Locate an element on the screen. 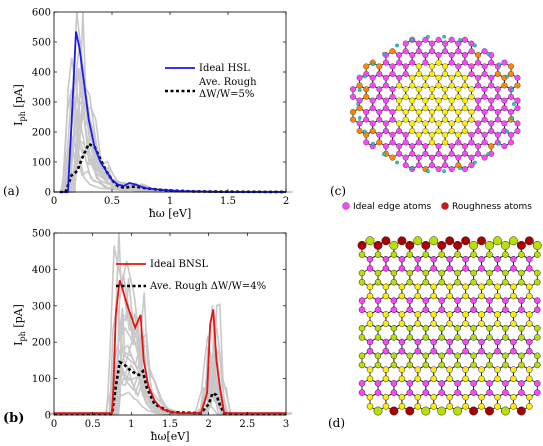 Image resolution: width=543 pixels, height=446 pixels. legend-text-rough-a-1: Ave. Rough is located at coordinates (227, 82).